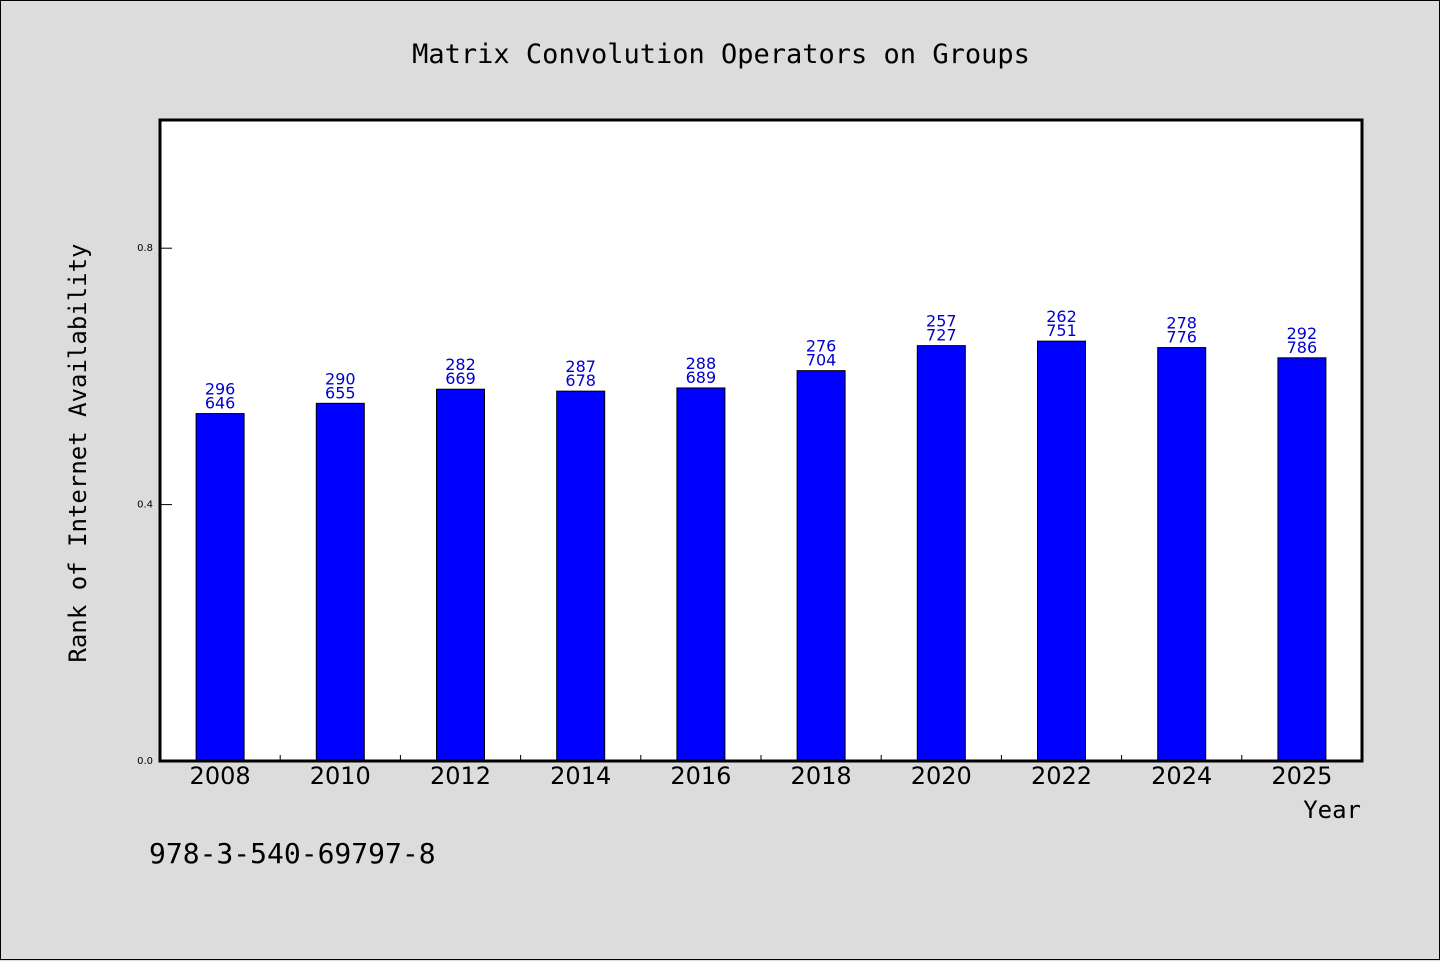  Describe the element at coordinates (1181, 337) in the screenshot. I see `bar-value-label: 776` at that location.